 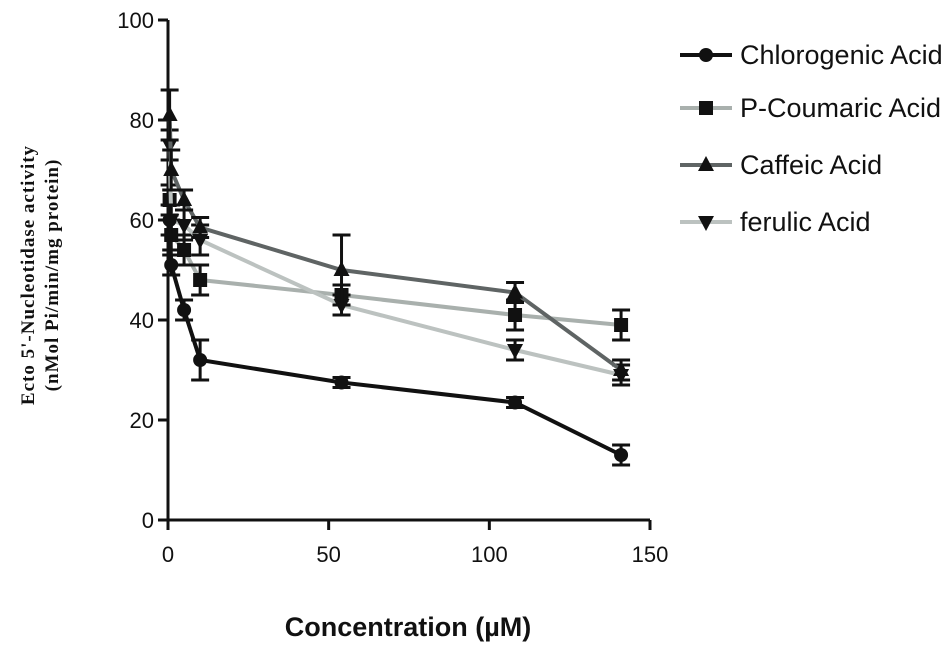 What do you see at coordinates (142, 120) in the screenshot?
I see `y-tick-label: 80` at bounding box center [142, 120].